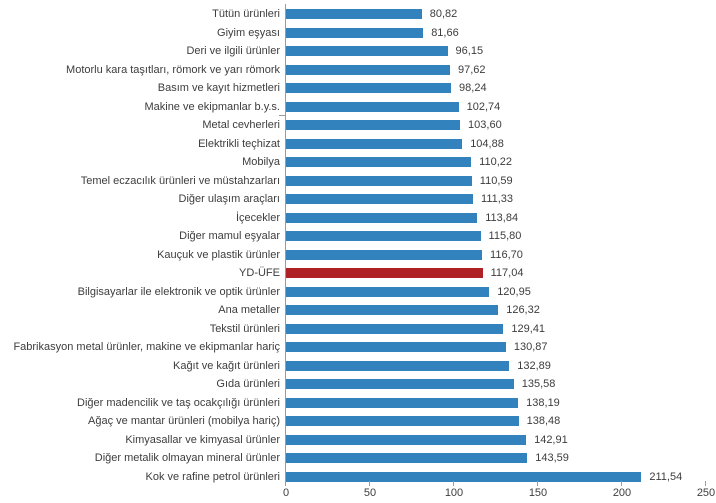 This screenshot has width=716, height=503. I want to click on category-label: Giyim eşyası, so click(248, 32).